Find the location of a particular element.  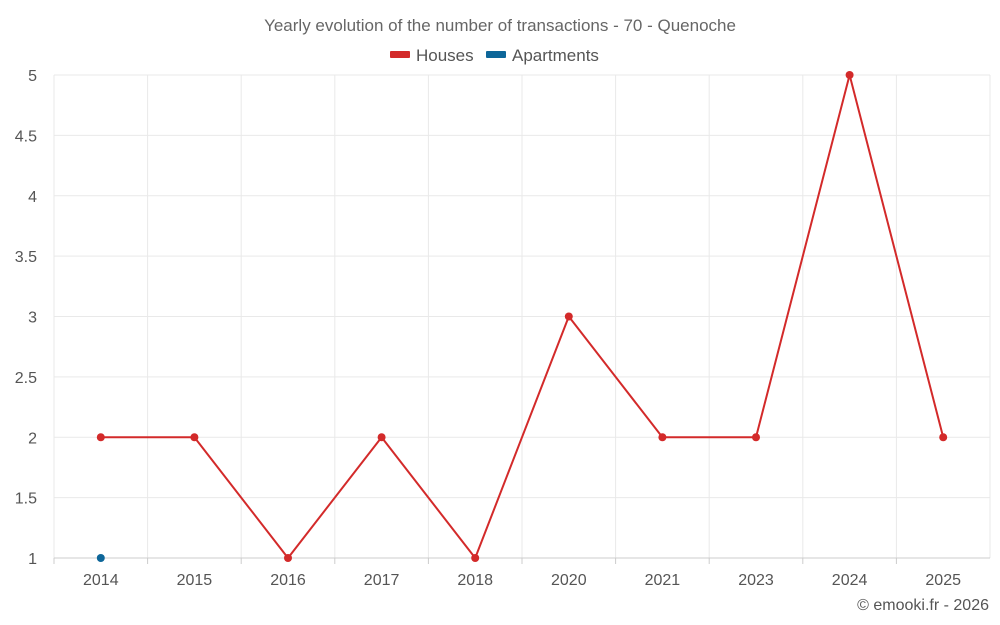

x-tick-label: 2024 is located at coordinates (850, 580).